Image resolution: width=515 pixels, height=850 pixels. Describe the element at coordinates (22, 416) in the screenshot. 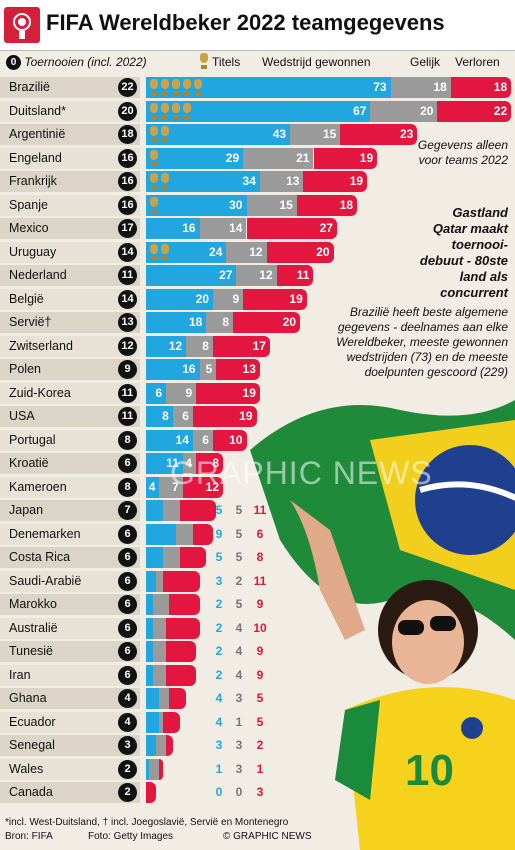

I see `country-name: USA` at that location.